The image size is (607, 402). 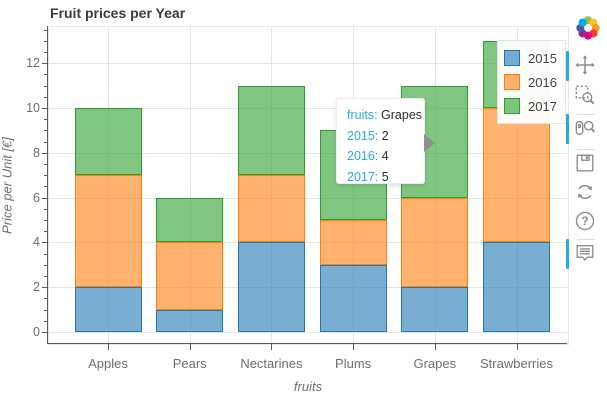 I want to click on bar-segment-plums-2015, so click(x=353, y=298).